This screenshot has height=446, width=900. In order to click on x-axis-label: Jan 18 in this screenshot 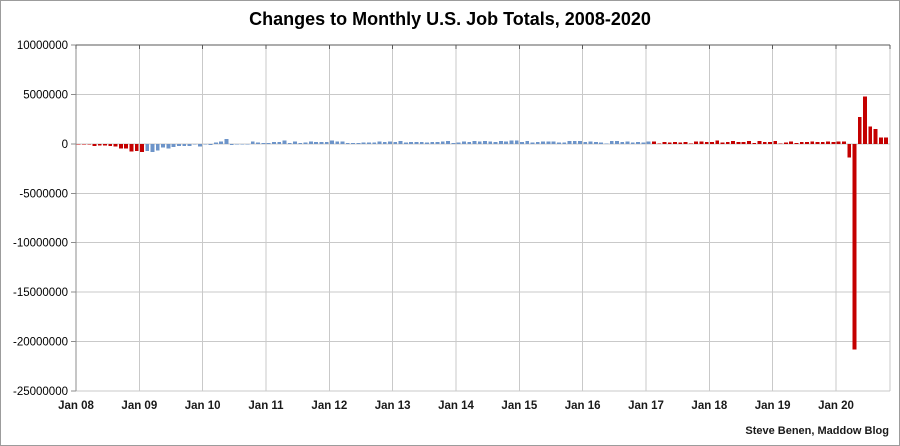, I will do `click(709, 406)`.